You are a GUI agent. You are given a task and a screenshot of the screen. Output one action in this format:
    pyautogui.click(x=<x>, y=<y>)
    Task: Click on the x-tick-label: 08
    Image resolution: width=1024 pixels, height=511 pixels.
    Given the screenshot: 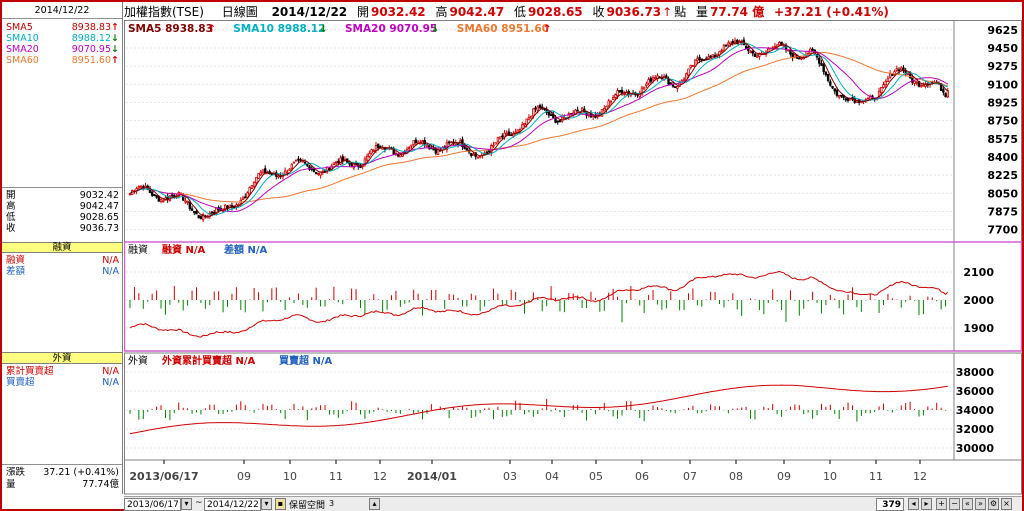 What is the action you would take?
    pyautogui.click(x=736, y=476)
    